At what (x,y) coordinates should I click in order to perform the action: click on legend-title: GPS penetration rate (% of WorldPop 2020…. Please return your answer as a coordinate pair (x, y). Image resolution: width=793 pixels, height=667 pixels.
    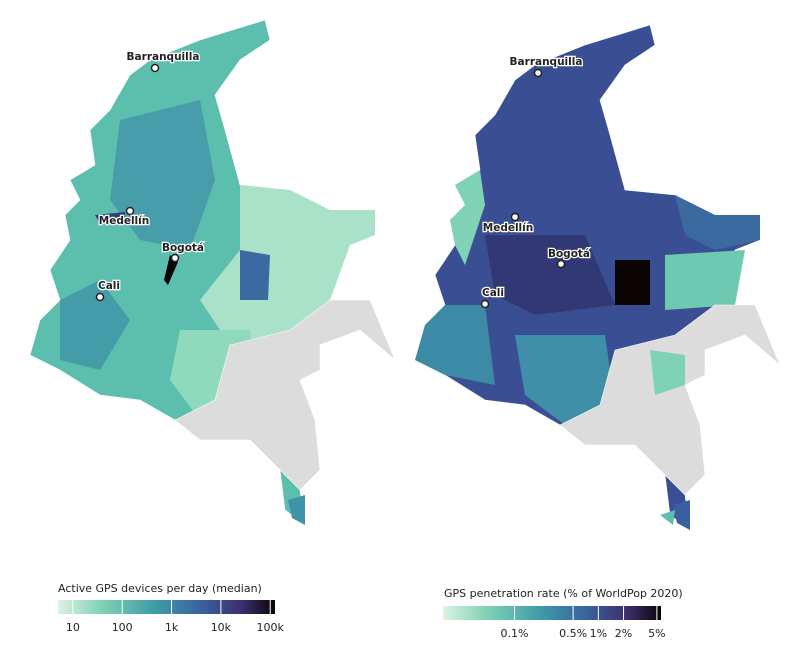
    Looking at the image, I should click on (563, 593).